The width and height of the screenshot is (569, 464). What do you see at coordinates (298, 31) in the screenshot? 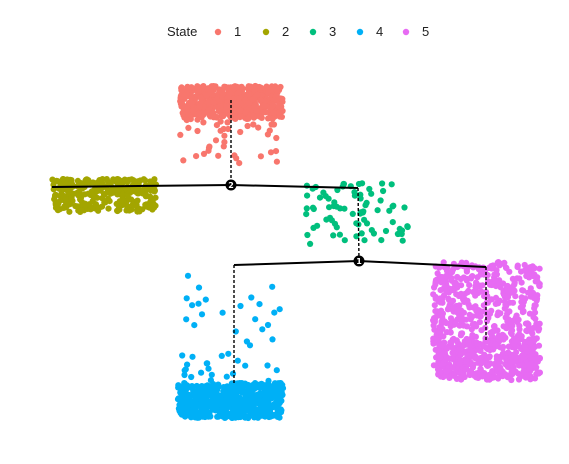
I see `legend: State 1 2 3 4 5` at bounding box center [298, 31].